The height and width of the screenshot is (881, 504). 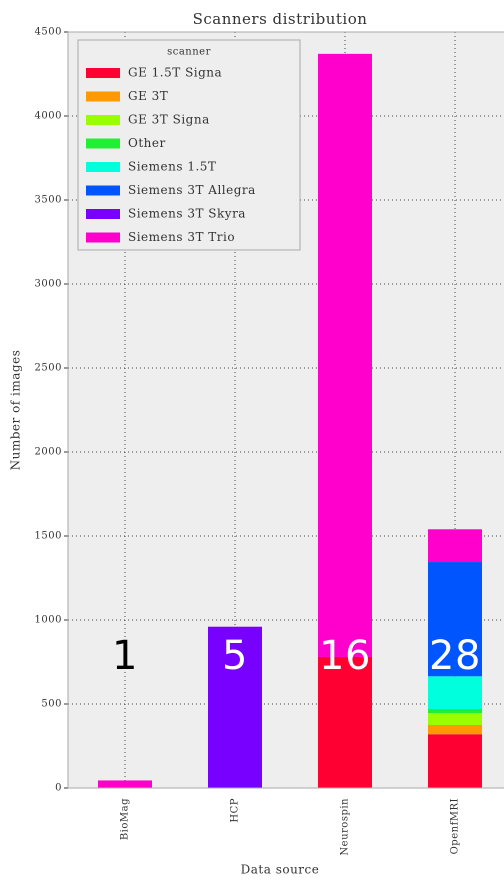 What do you see at coordinates (48, 116) in the screenshot?
I see `y-tick-label: 4000` at bounding box center [48, 116].